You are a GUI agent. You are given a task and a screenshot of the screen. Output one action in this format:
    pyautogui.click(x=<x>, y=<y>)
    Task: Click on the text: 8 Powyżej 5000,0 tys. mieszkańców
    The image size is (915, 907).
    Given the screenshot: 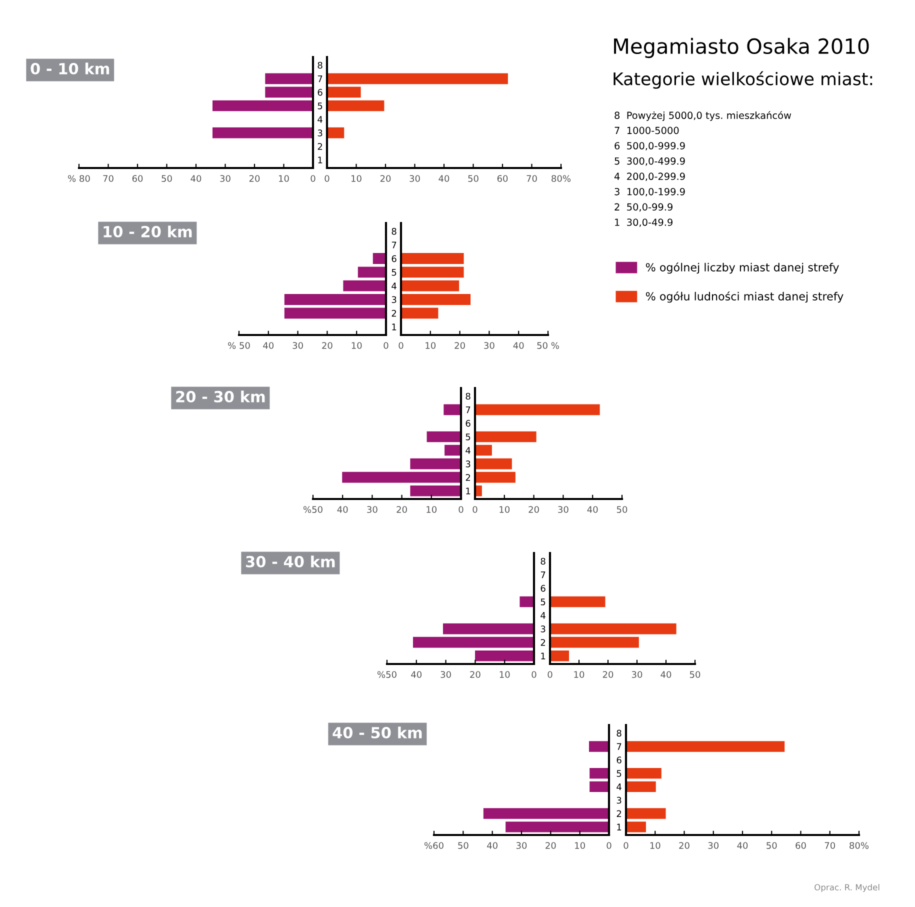 What is the action you would take?
    pyautogui.click(x=703, y=116)
    